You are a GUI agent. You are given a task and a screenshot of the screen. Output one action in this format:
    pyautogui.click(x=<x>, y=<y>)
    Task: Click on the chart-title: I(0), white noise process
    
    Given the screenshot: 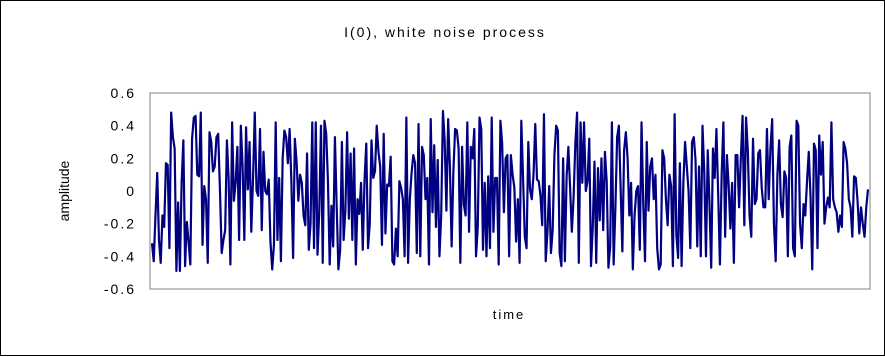 What is the action you would take?
    pyautogui.click(x=445, y=32)
    